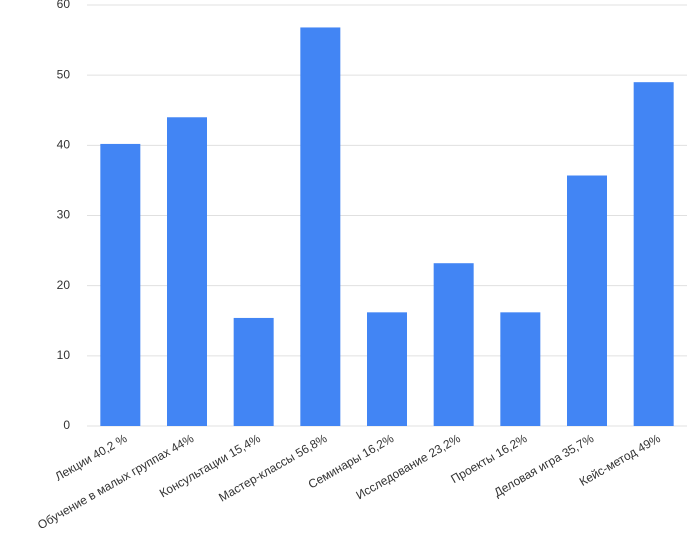 The height and width of the screenshot is (548, 688). I want to click on y-tick-label: 60, so click(64, 5).